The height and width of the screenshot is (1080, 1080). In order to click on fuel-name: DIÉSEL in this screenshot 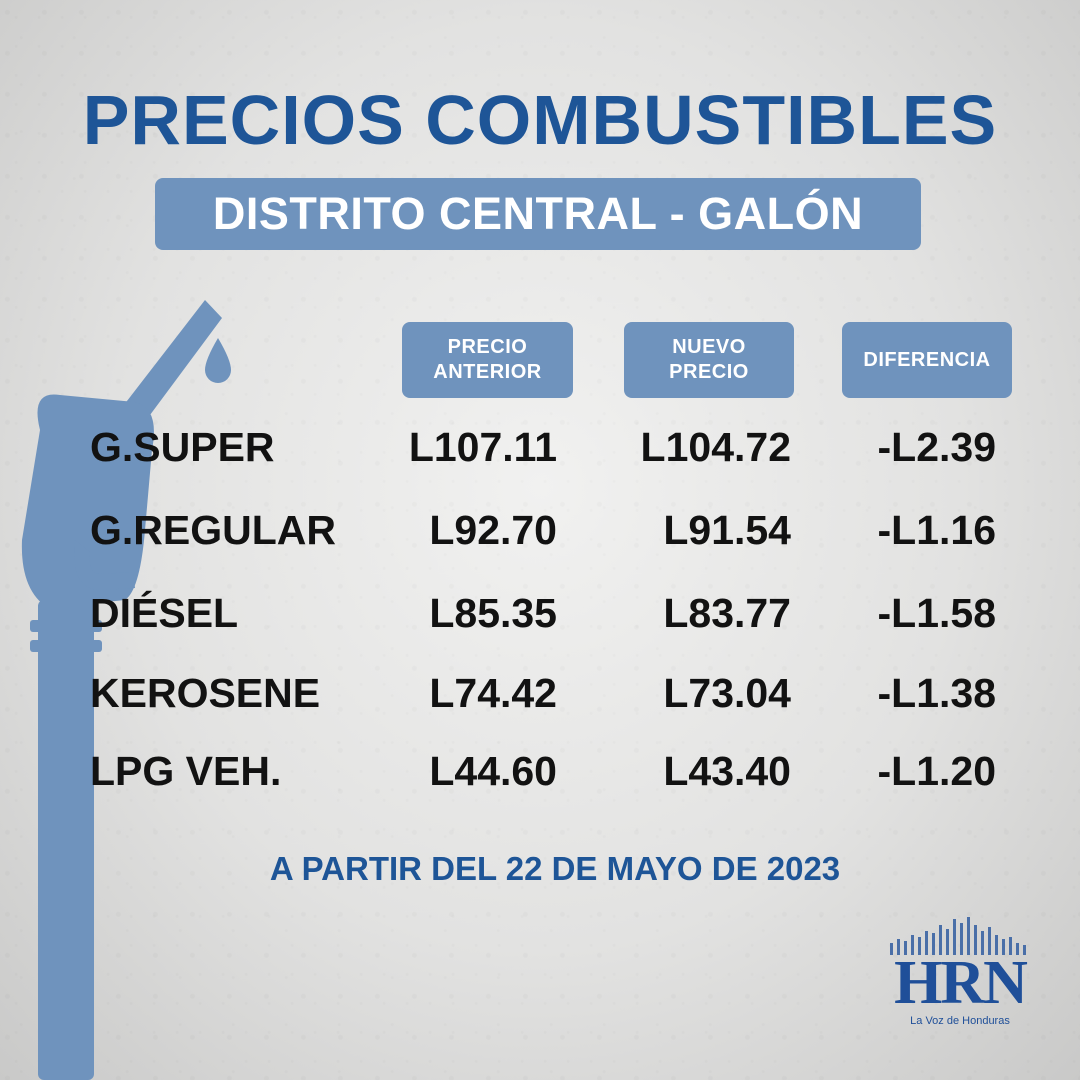, I will do `click(164, 613)`.